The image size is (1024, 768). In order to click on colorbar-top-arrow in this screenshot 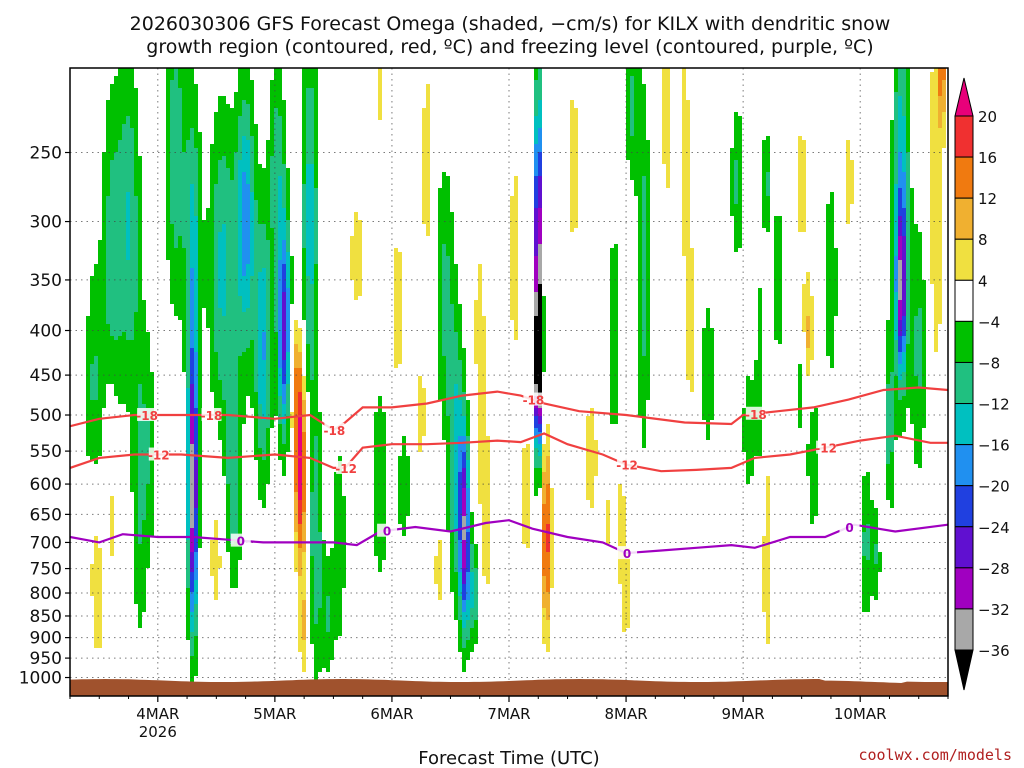, I will do `click(964, 97)`.